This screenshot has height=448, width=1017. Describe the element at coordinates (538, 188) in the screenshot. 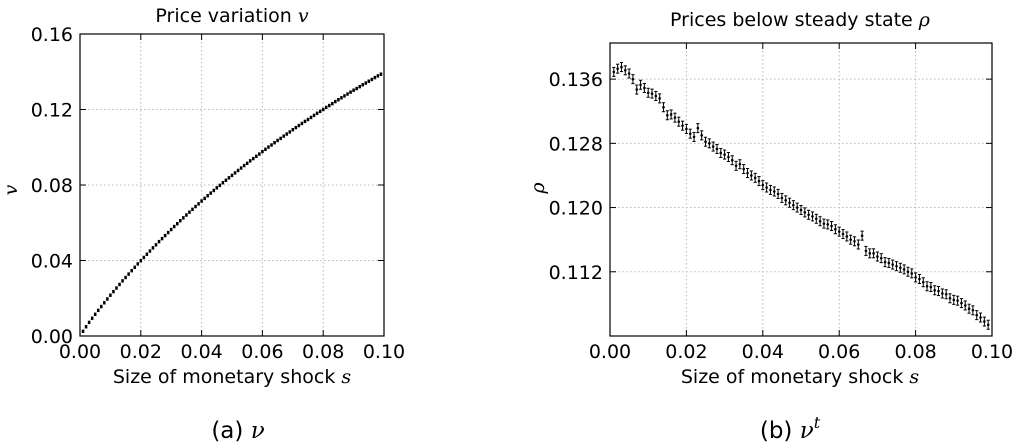

I see `chart-b-ylabel: ρ` at that location.